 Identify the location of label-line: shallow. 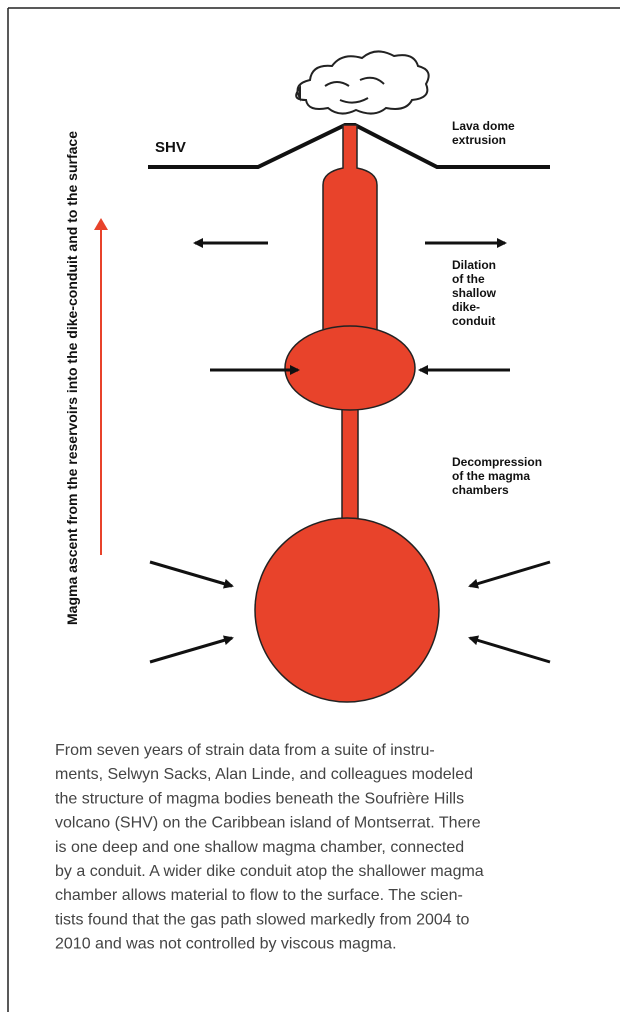
(474, 293).